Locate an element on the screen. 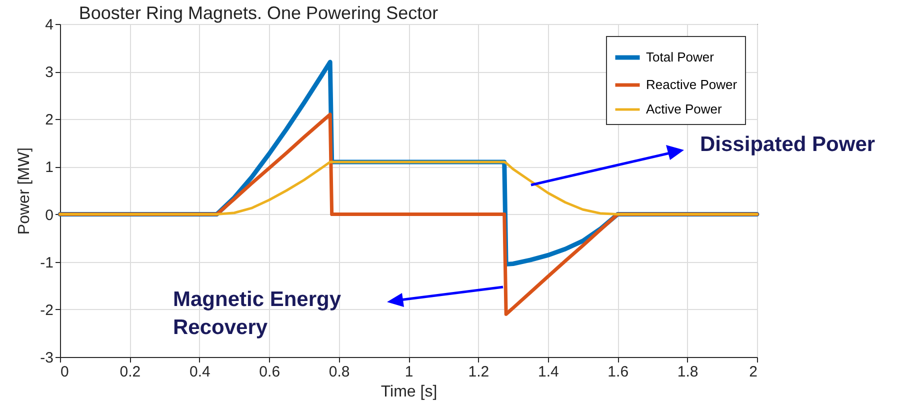 Image resolution: width=914 pixels, height=417 pixels. legend-label: Reactive Power is located at coordinates (692, 84).